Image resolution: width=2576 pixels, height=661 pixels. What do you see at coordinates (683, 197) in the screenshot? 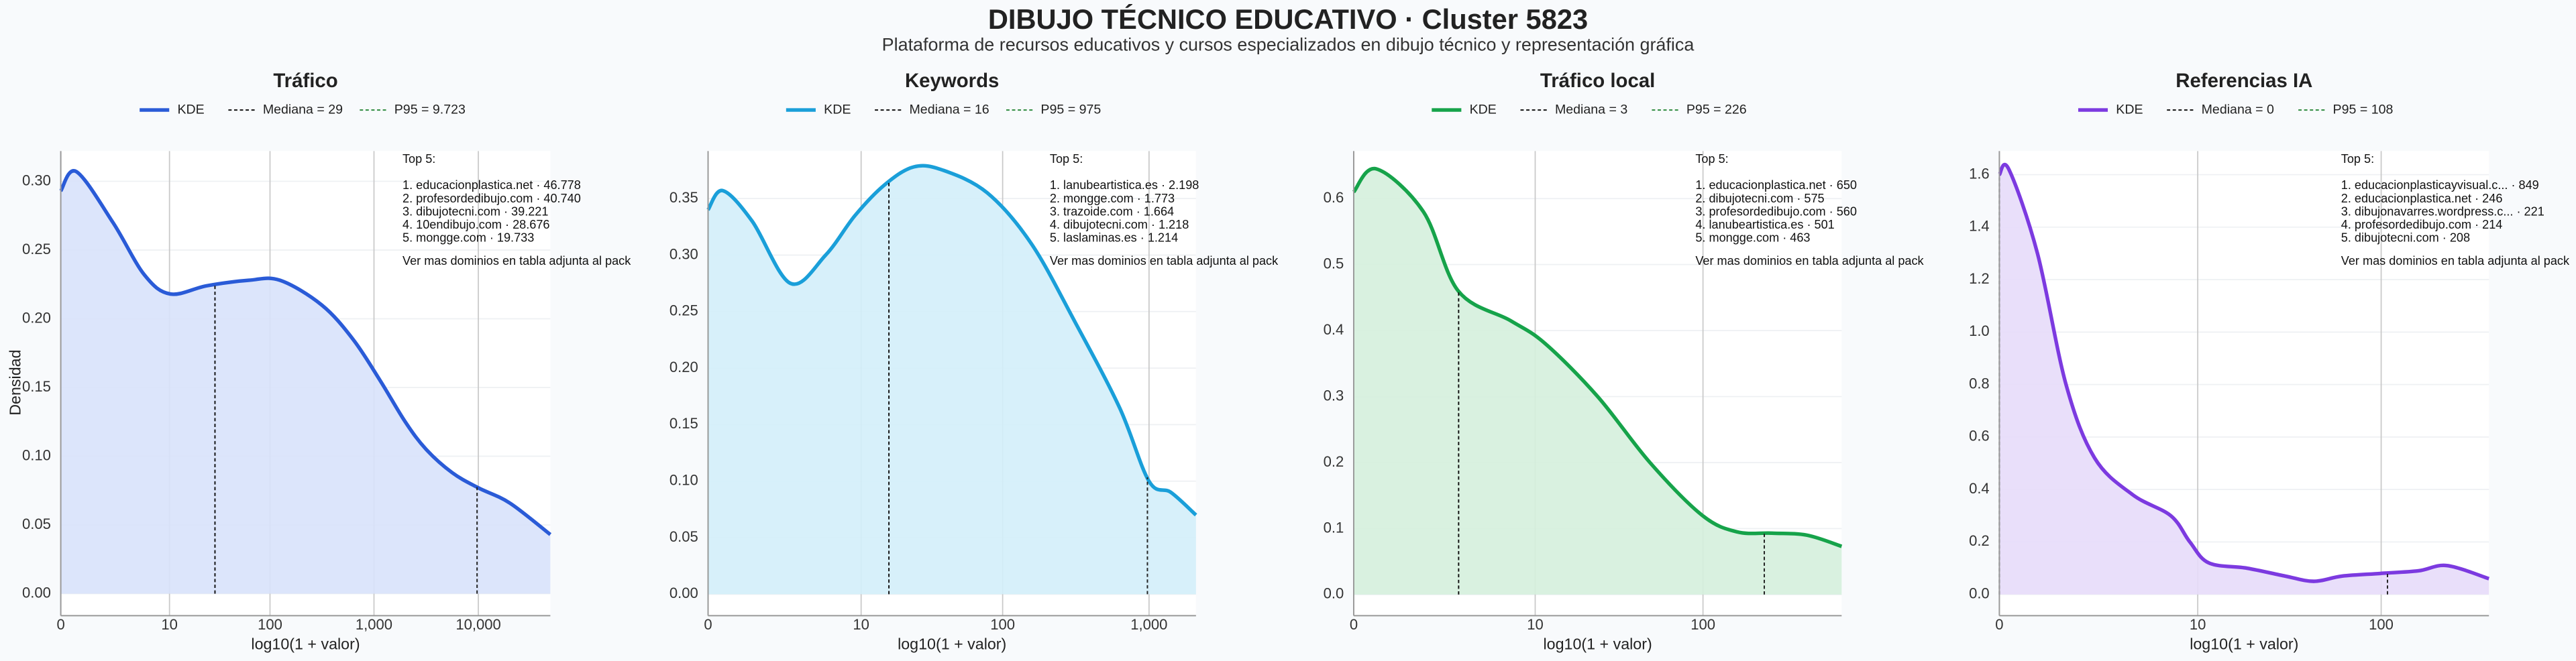
I see `y-tick-label: 0.35` at bounding box center [683, 197].